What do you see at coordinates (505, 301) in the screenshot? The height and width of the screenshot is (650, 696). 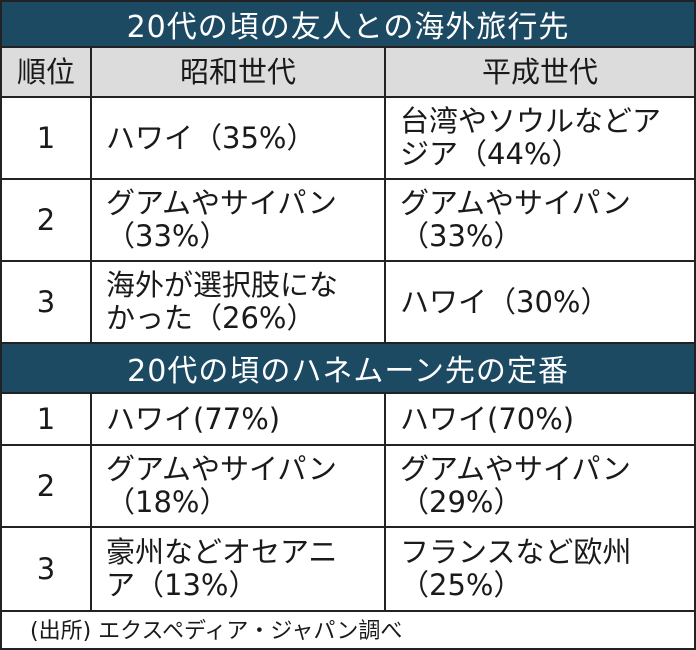 I see `cell-line: ハワイ（30%）` at bounding box center [505, 301].